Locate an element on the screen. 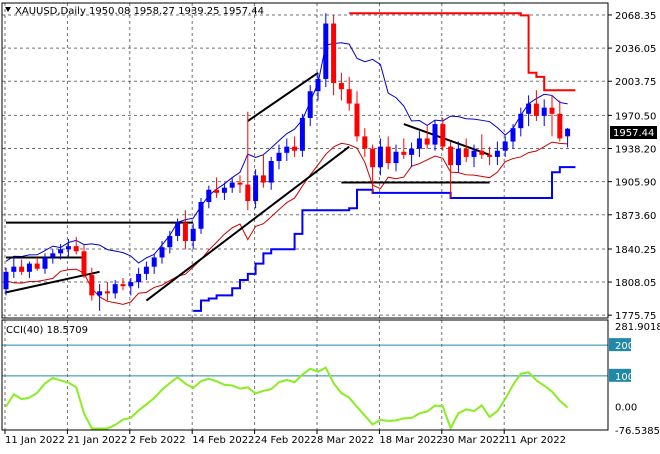 The height and width of the screenshot is (454, 660). time-tick-label: 2 Feb 2022 is located at coordinates (158, 440).